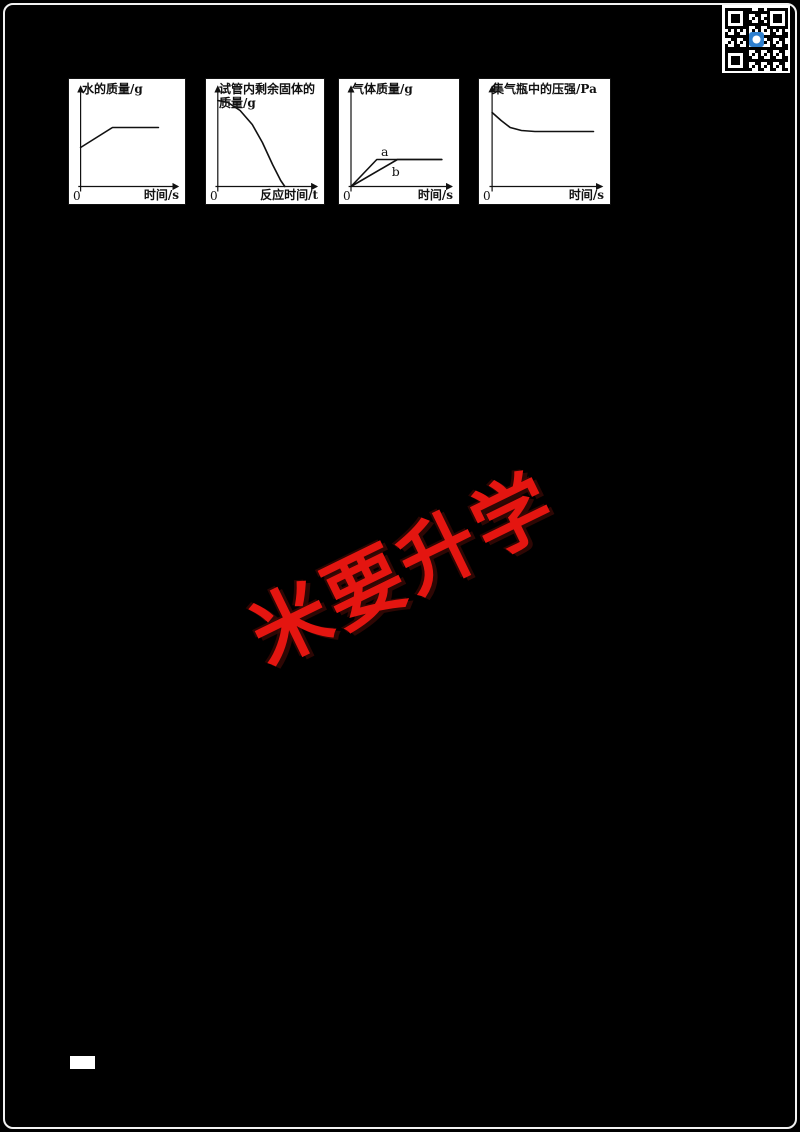 This screenshot has height=1132, width=800. I want to click on y-axis-label: 试管内剩余固体的质量/g, so click(267, 96).